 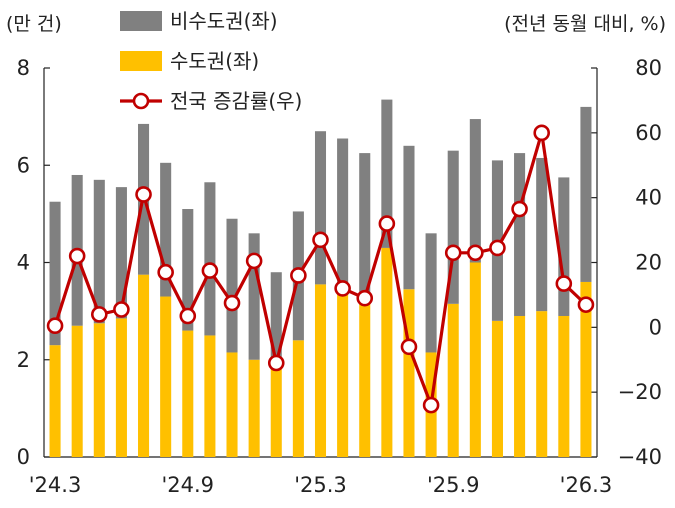 I want to click on right-tick-label: −20, so click(x=640, y=392).